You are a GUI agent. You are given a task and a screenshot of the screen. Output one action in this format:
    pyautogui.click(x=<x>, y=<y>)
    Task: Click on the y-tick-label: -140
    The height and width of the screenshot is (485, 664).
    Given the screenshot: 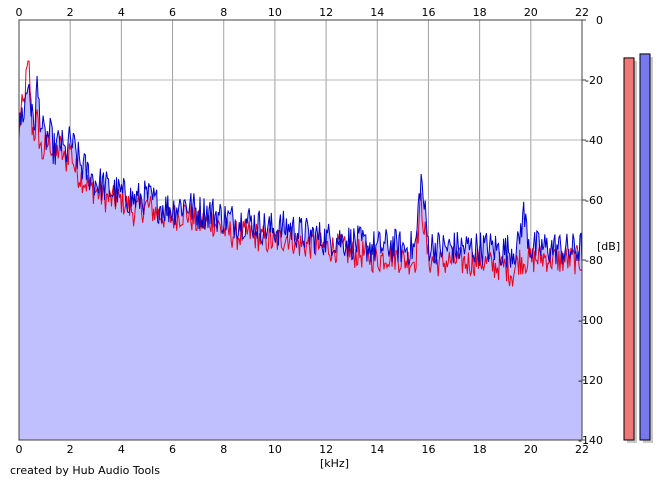 What is the action you would take?
    pyautogui.click(x=590, y=440)
    